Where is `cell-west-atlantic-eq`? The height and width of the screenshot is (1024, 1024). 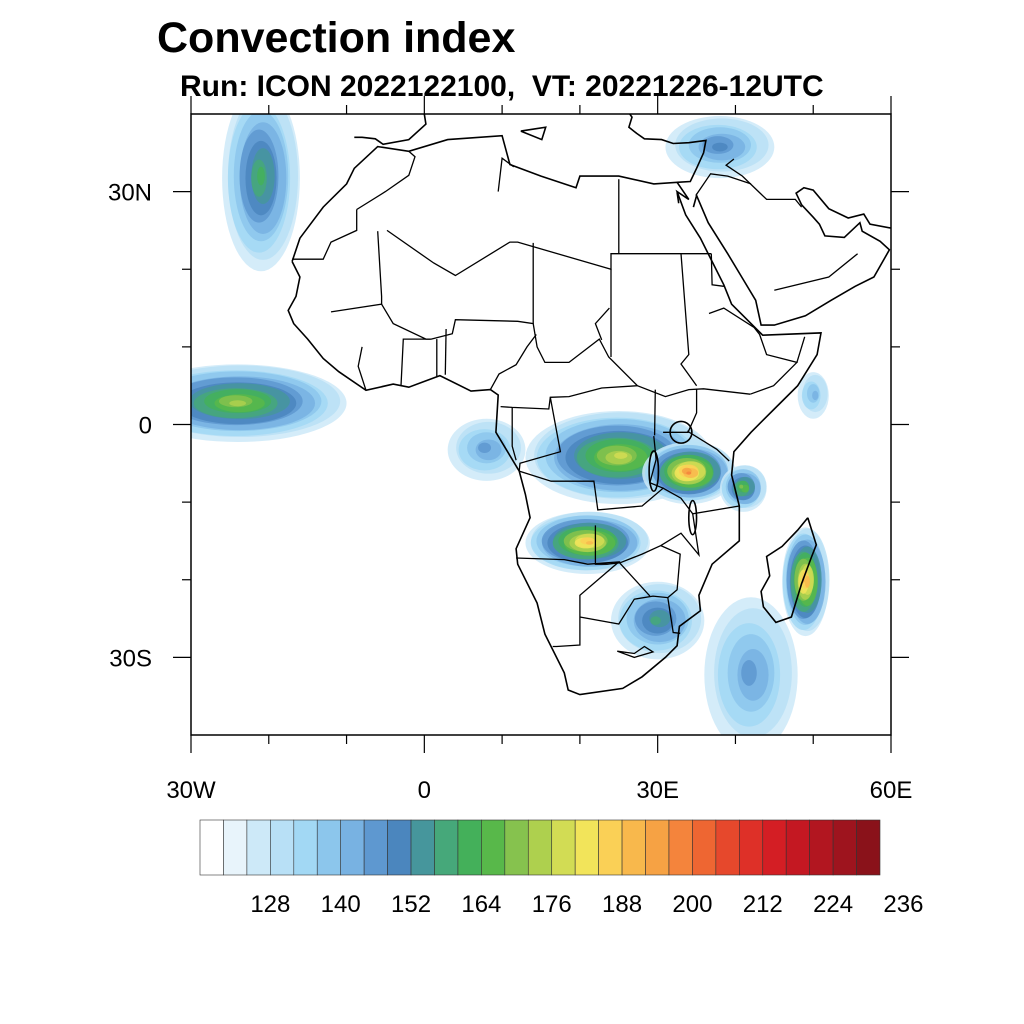
cell-west-atlantic-eq is located at coordinates (269, 403).